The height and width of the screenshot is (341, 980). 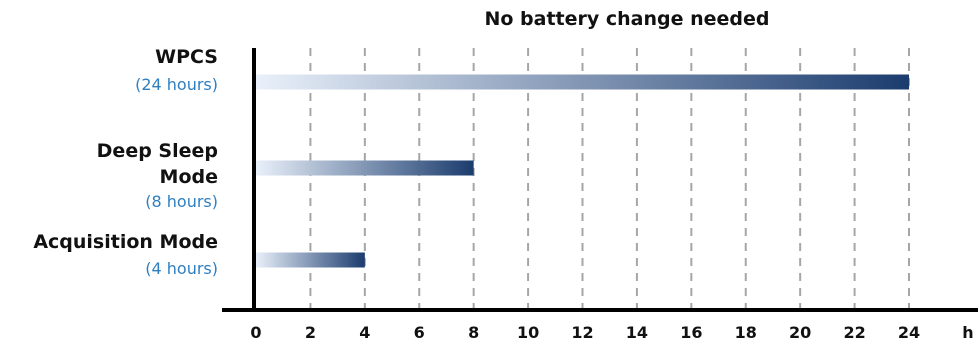 I want to click on x-tick-label: 16, so click(x=691, y=332).